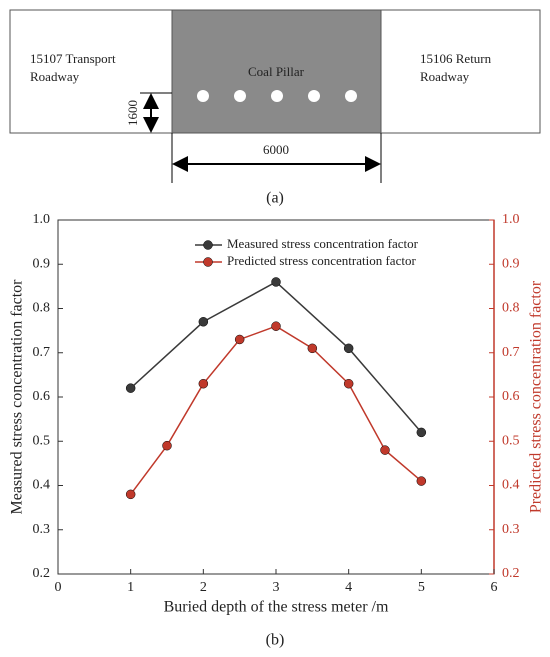 The width and height of the screenshot is (550, 657). Describe the element at coordinates (276, 587) in the screenshot. I see `x-tick-label: 3` at that location.